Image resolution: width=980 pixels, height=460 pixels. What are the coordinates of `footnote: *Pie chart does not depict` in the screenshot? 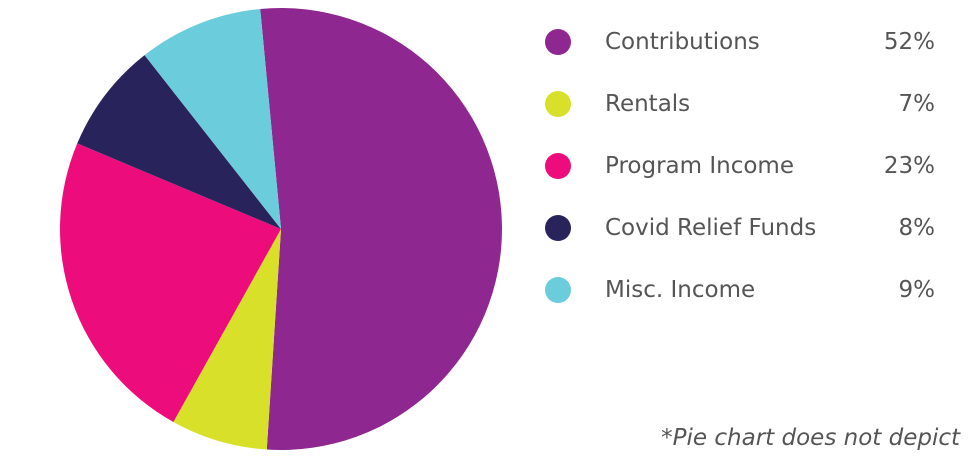 It's located at (810, 438).